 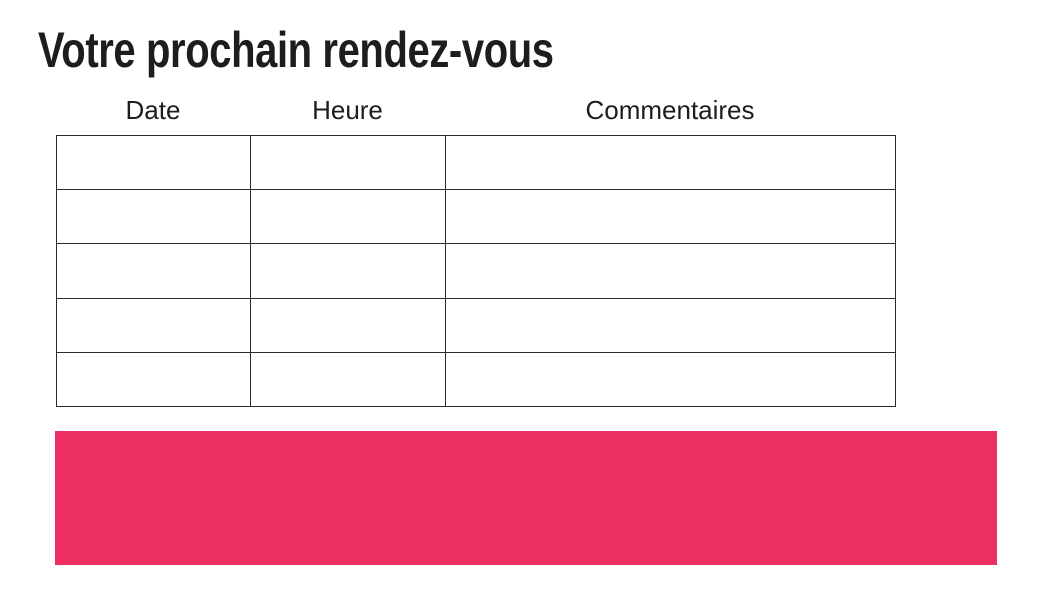 What do you see at coordinates (347, 110) in the screenshot?
I see `column-header-heure: Heure` at bounding box center [347, 110].